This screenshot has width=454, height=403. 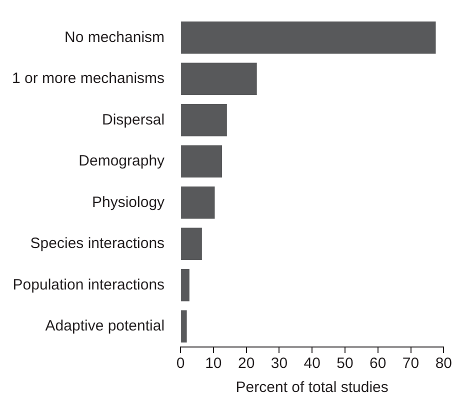 What do you see at coordinates (88, 285) in the screenshot?
I see `y-tick-label: Population interactions` at bounding box center [88, 285].